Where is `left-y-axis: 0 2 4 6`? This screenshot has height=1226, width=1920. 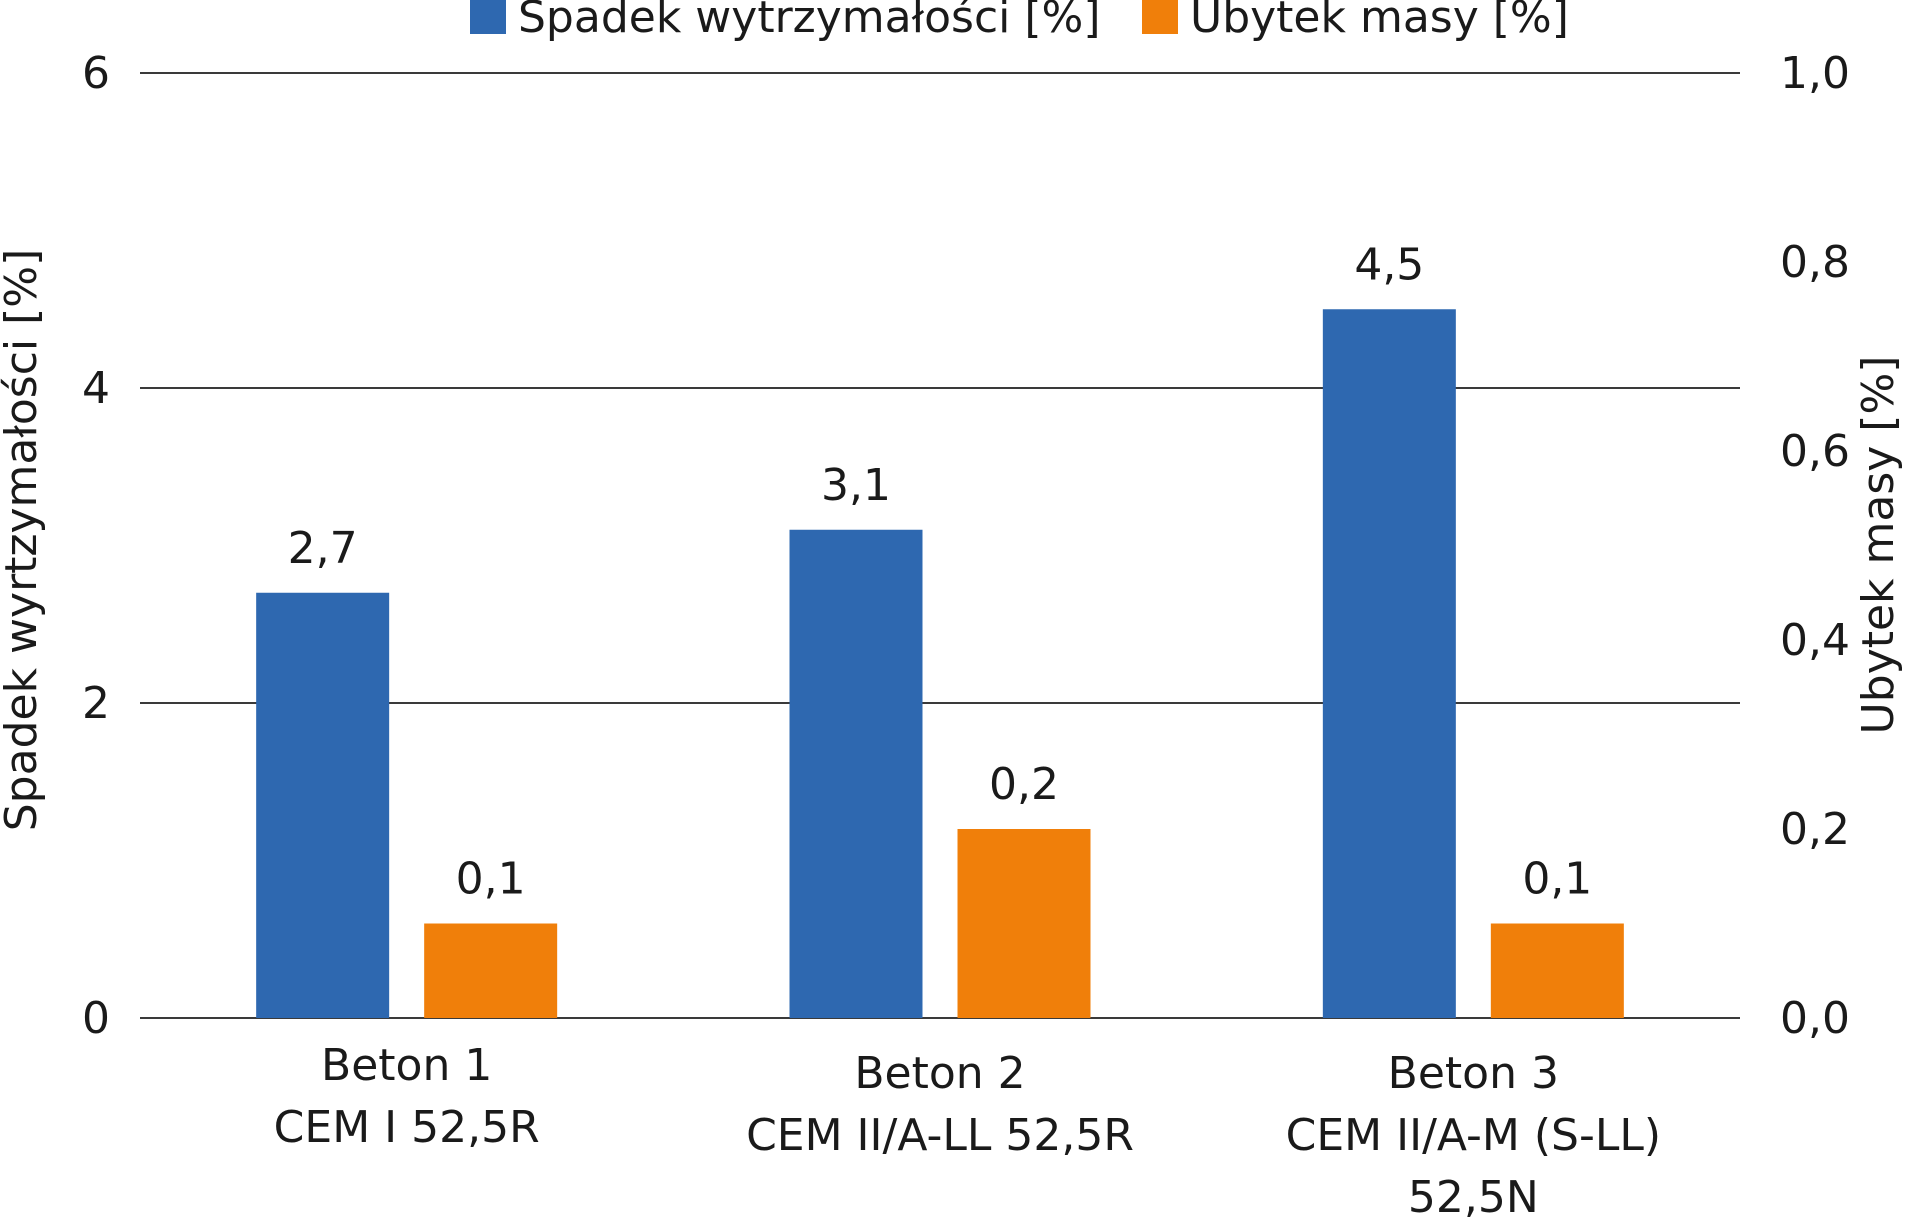 left-y-axis: 0 2 4 6 is located at coordinates (96, 546).